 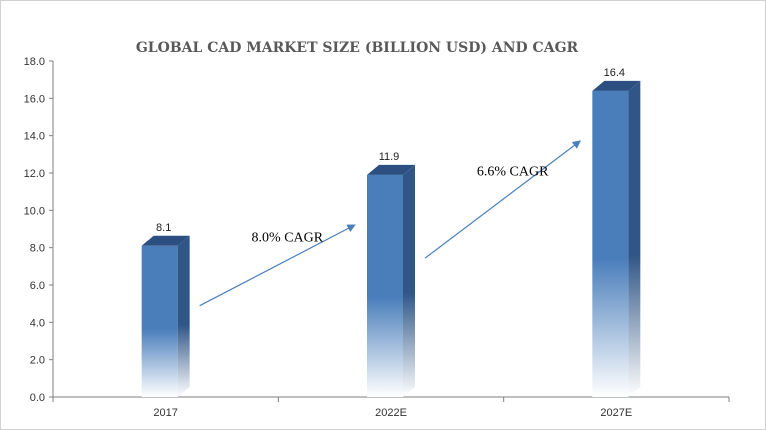 I want to click on bar-2027E: 16.4, so click(x=616, y=232).